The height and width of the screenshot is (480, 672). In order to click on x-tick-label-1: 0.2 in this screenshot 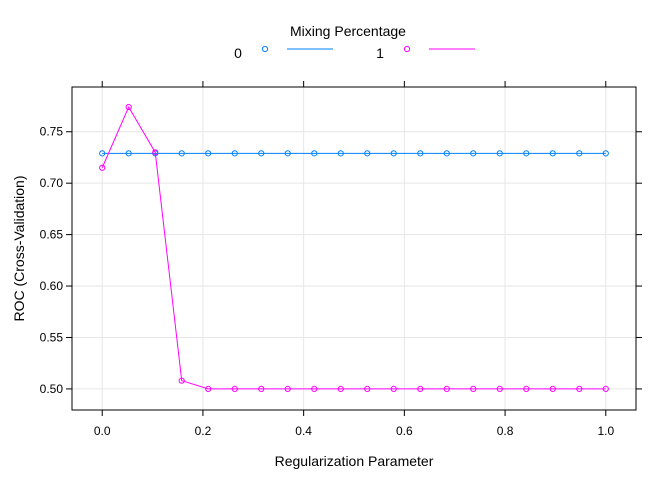, I will do `click(203, 431)`.